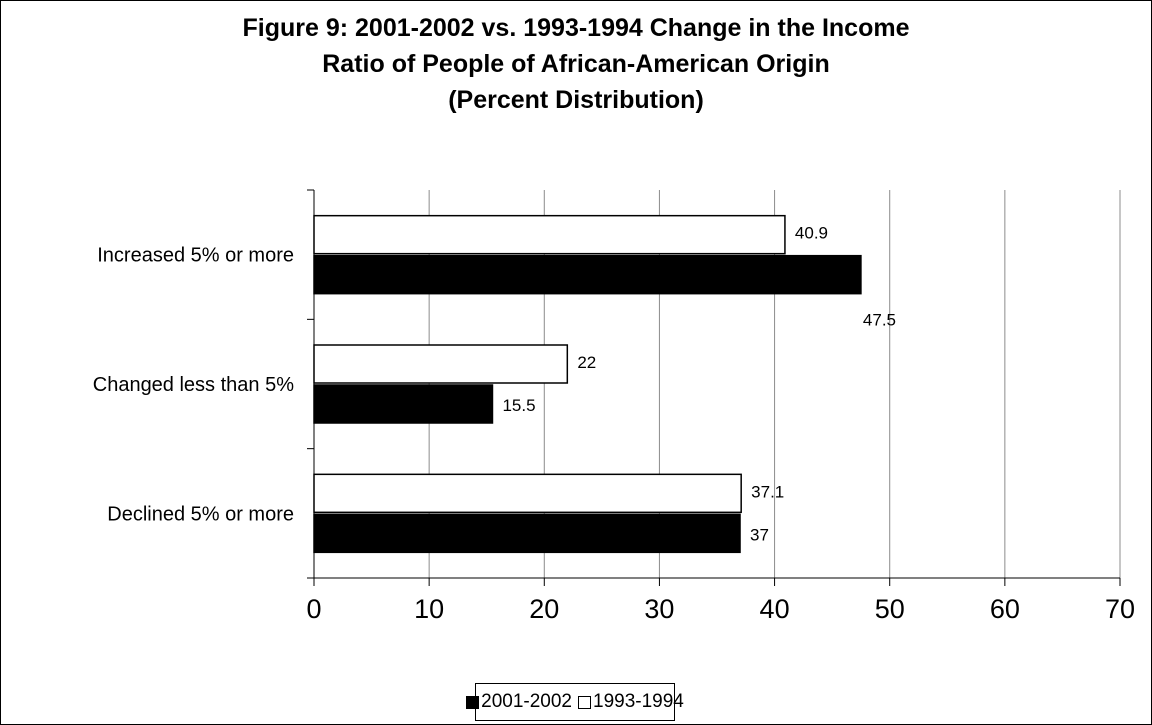  Describe the element at coordinates (1120, 609) in the screenshot. I see `x-tick-label-70: 70` at that location.